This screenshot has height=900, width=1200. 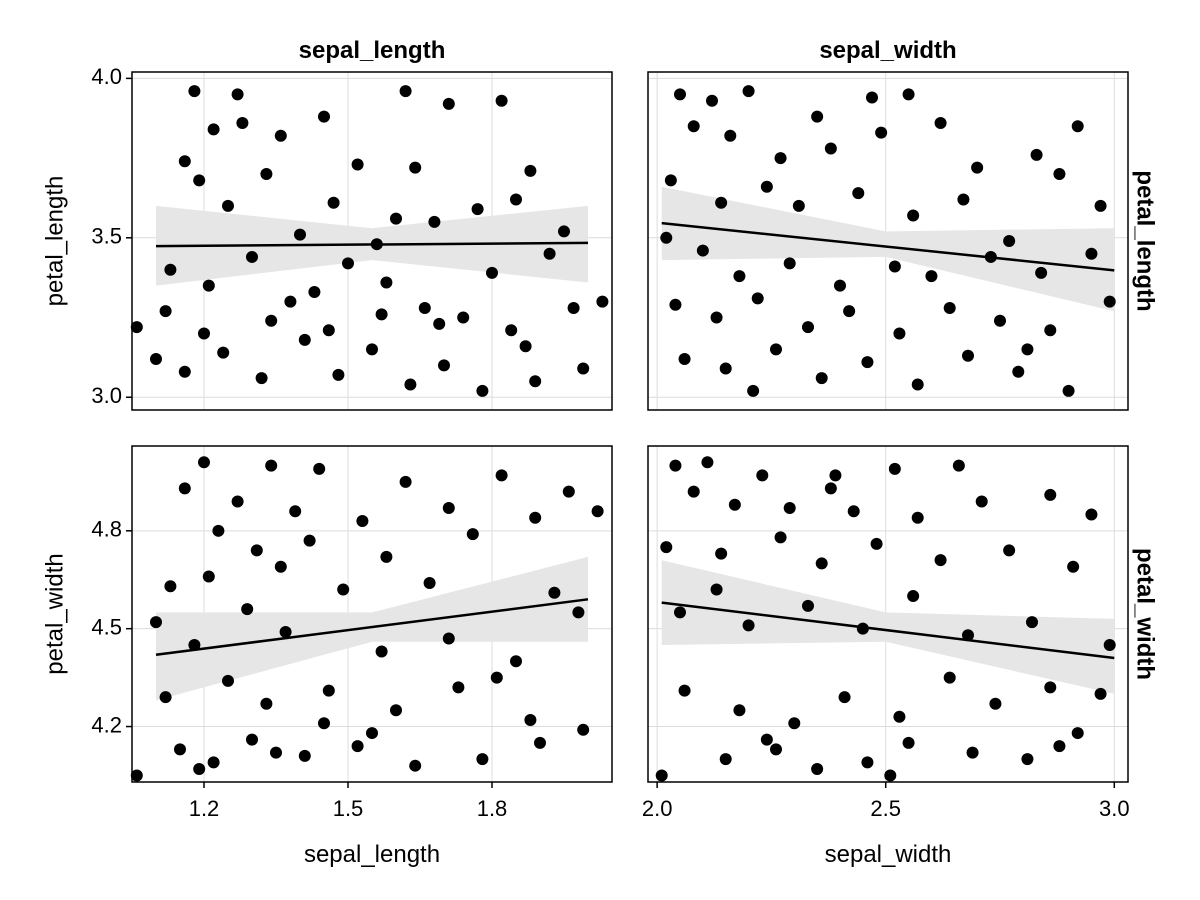 What do you see at coordinates (106, 529) in the screenshot?
I see `y-tick-label: 4.8` at bounding box center [106, 529].